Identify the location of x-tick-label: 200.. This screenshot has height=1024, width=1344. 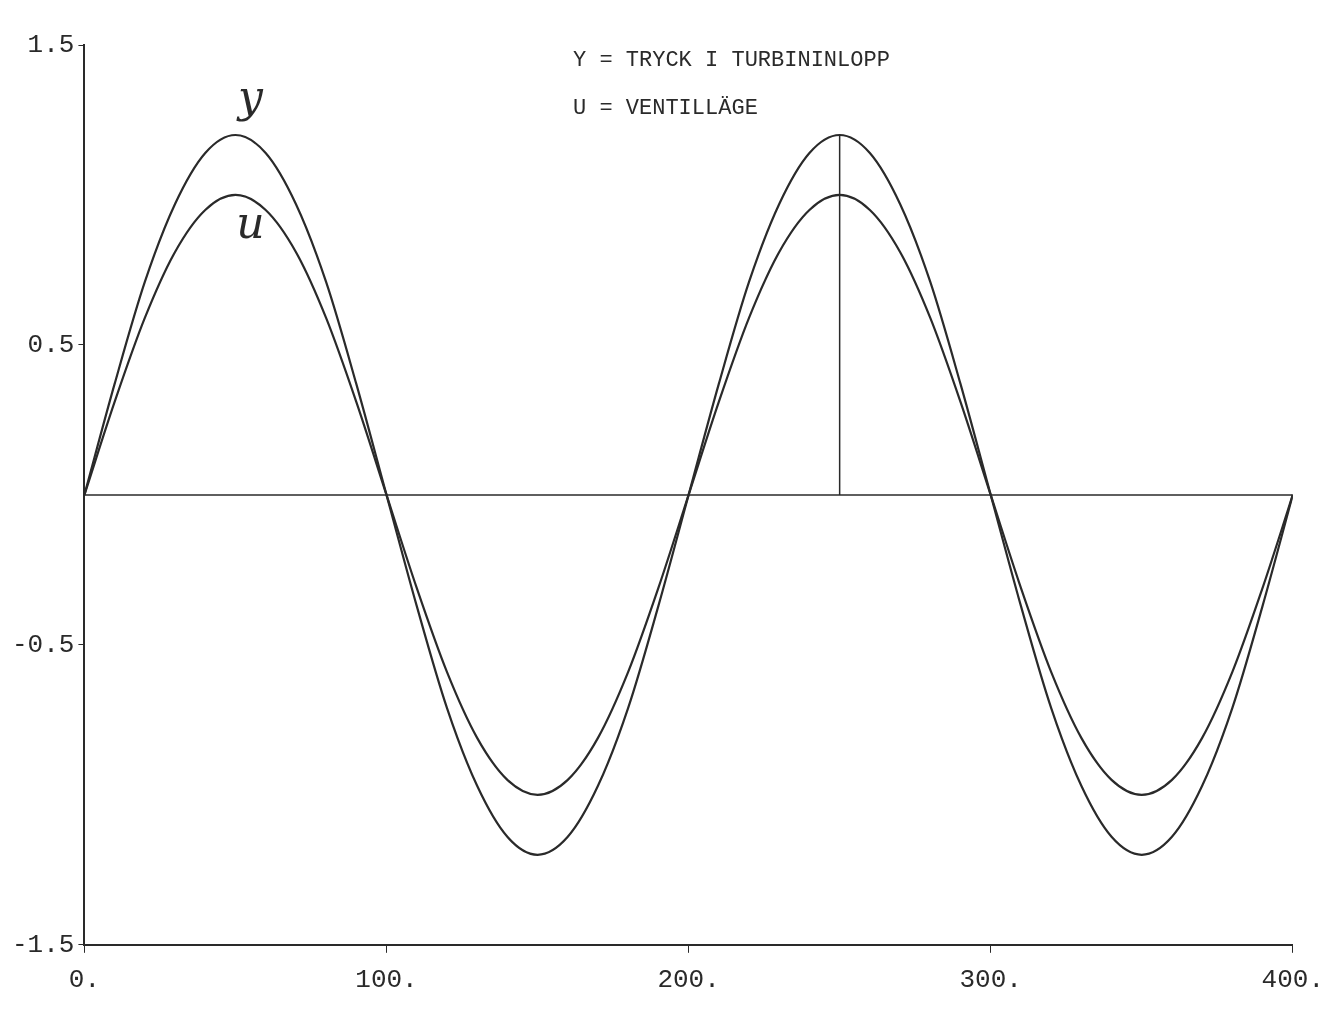
(688, 980).